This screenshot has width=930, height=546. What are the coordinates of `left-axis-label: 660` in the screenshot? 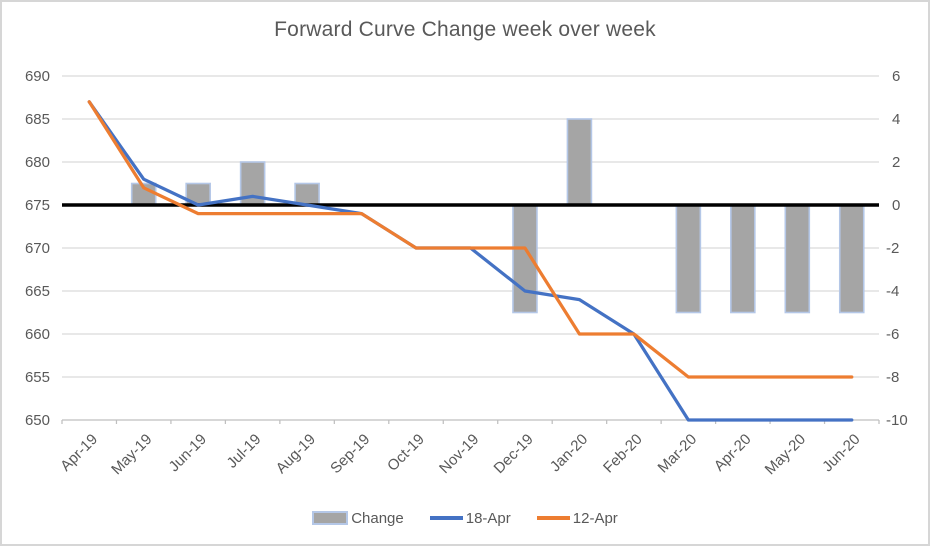 It's located at (37, 334).